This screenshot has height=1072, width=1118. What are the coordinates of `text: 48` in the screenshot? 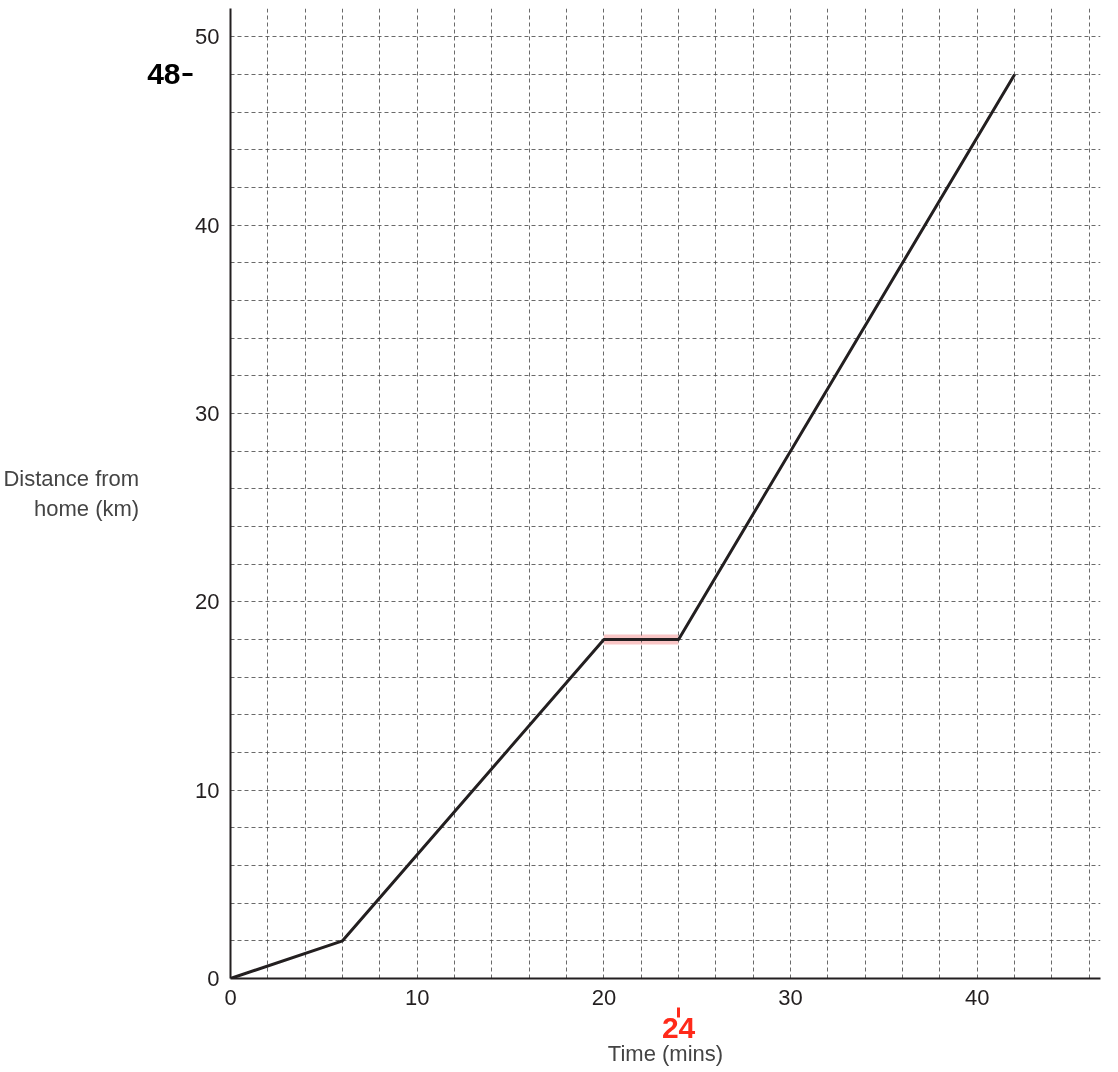 It's located at (164, 74).